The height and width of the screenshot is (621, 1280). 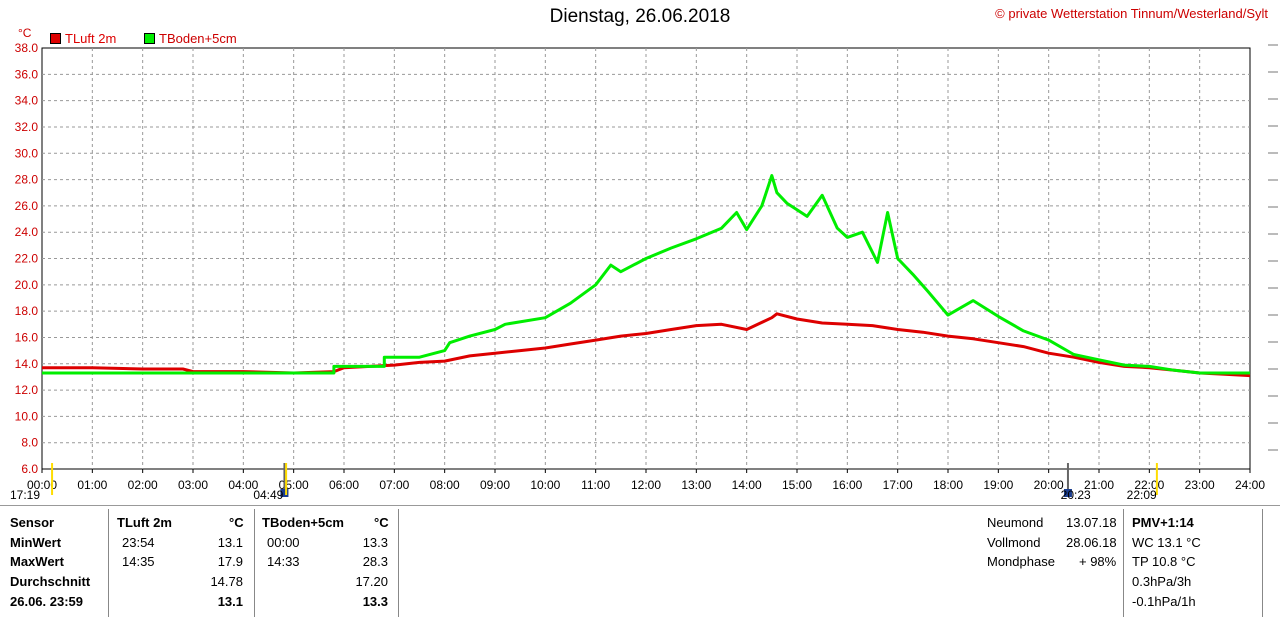 I want to click on y-tick-label: 8.0, so click(x=29, y=443).